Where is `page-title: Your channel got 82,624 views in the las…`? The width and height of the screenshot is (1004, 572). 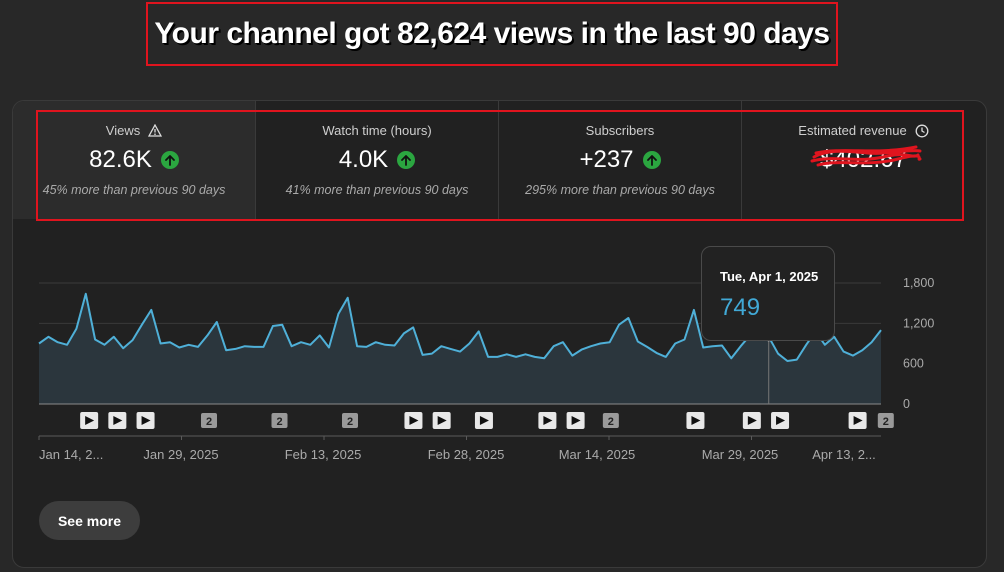
page-title: Your channel got 82,624 views in the las… is located at coordinates (492, 33).